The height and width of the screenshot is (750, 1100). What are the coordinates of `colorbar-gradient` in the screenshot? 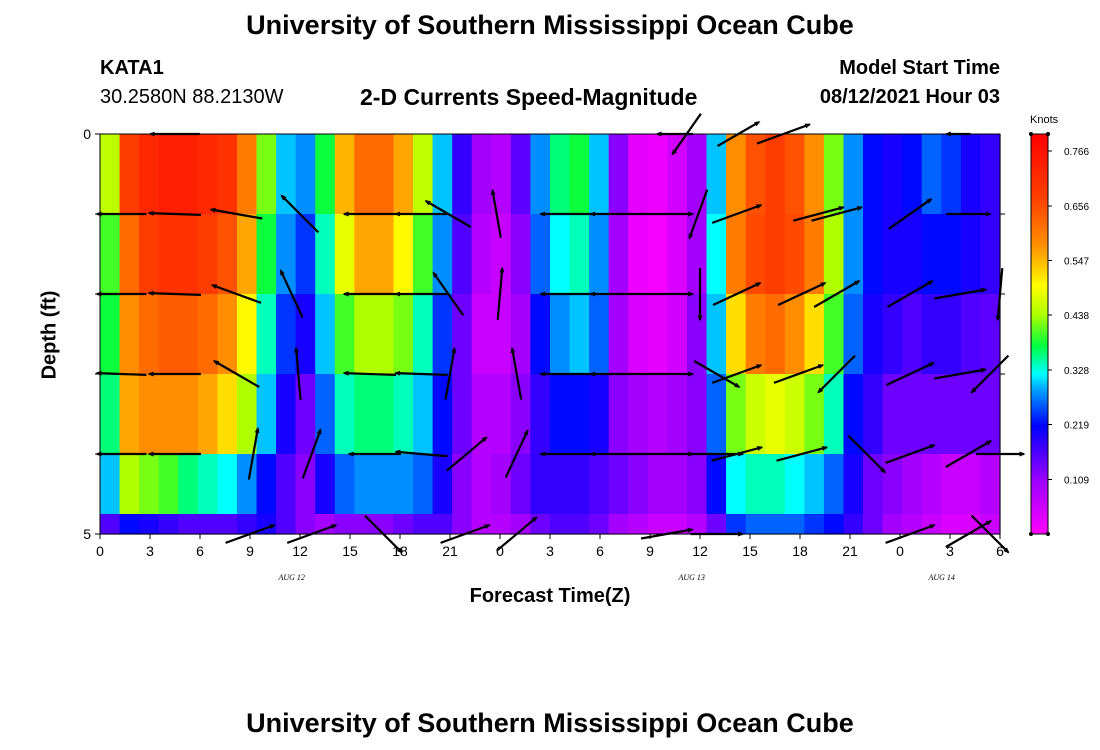 It's located at (1039, 334).